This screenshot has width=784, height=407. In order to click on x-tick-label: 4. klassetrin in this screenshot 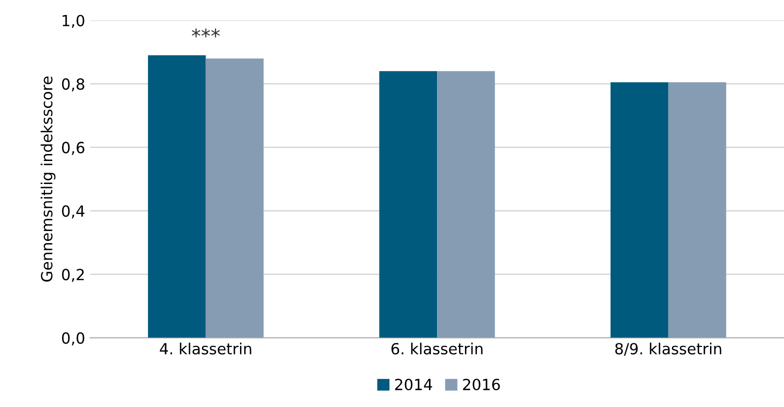, I will do `click(206, 348)`.